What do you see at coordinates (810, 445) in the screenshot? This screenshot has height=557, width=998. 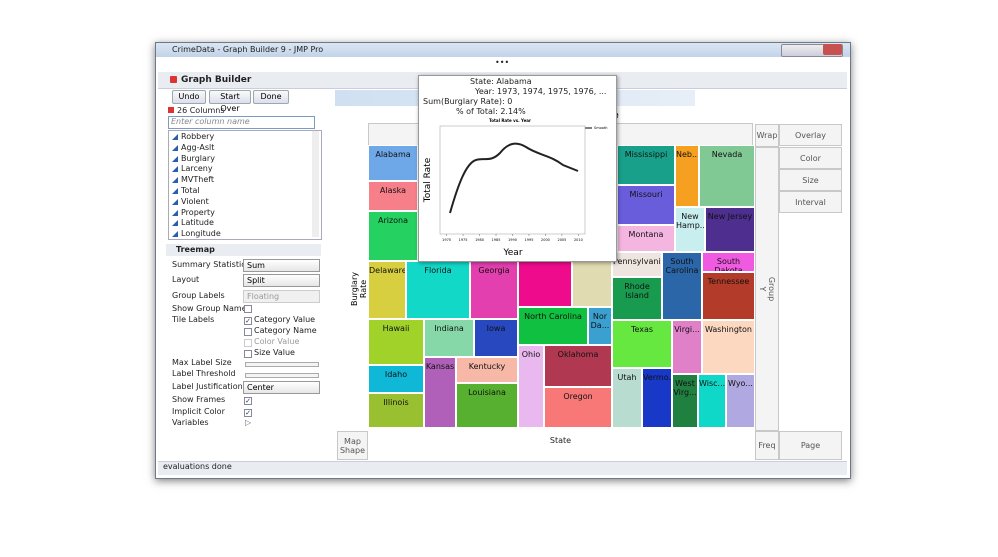 I see `page-zone: Page` at bounding box center [810, 445].